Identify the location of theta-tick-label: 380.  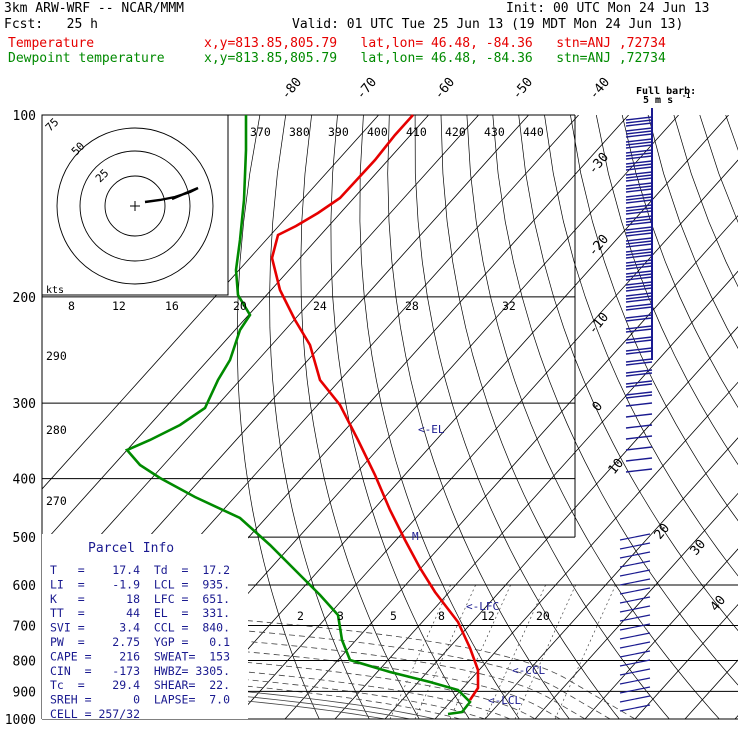
(299, 132).